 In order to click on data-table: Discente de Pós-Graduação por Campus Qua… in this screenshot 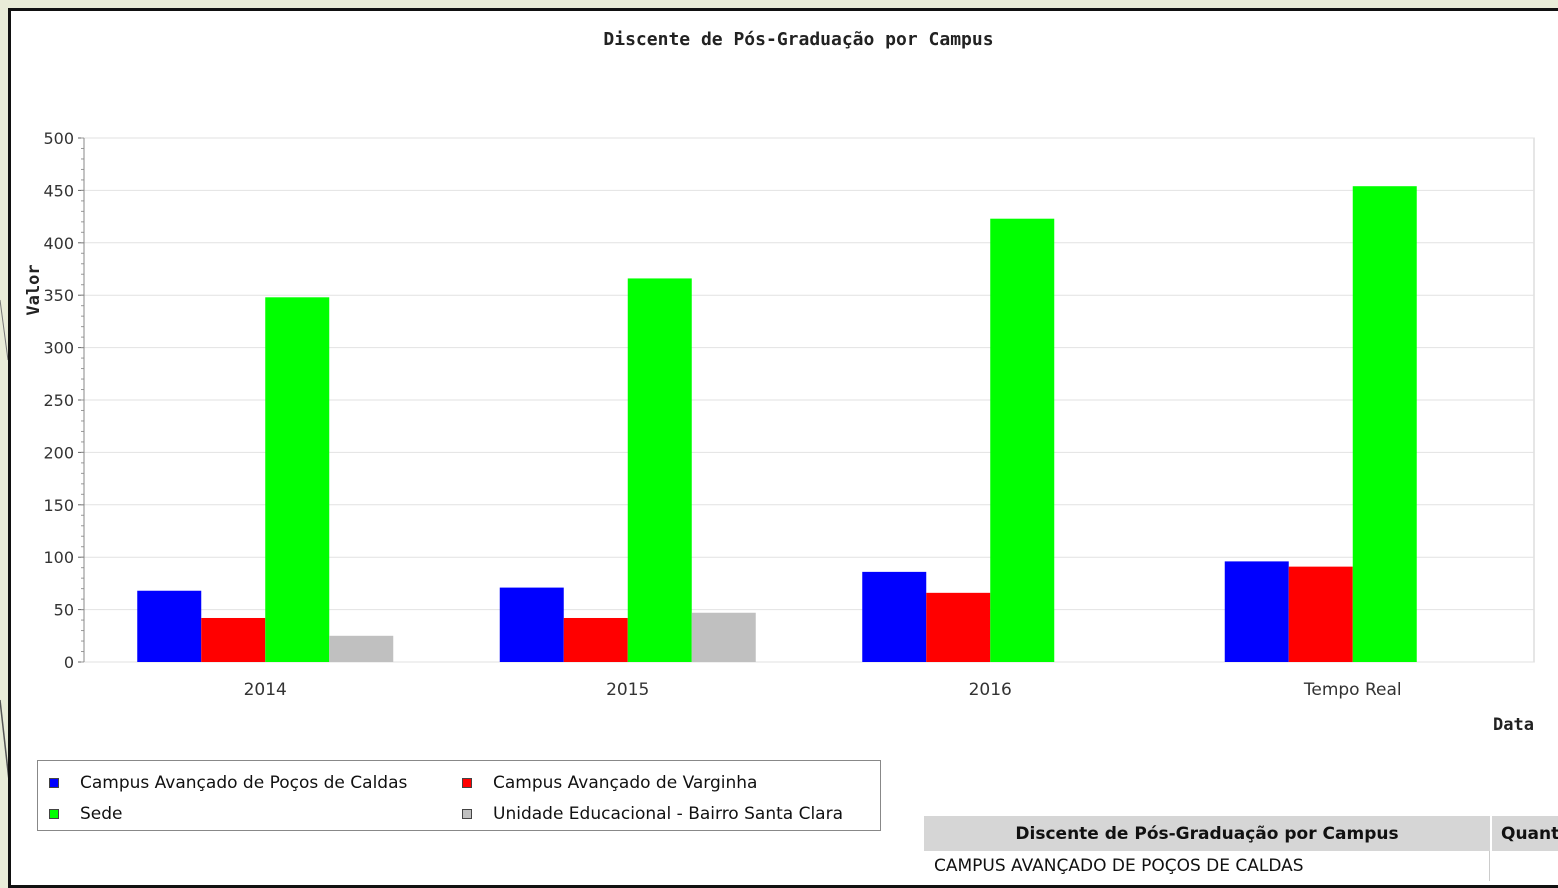, I will do `click(1241, 848)`.